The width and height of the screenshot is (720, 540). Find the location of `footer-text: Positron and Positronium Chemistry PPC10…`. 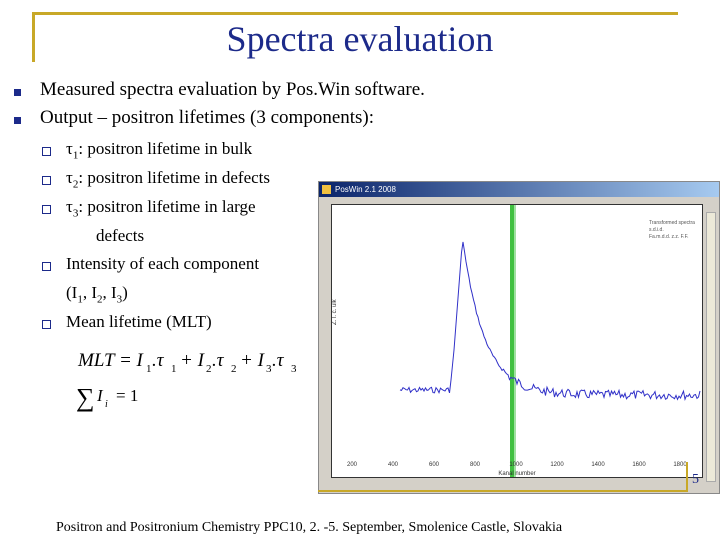

footer-text: Positron and Positronium Chemistry PPC10… is located at coordinates (309, 527).